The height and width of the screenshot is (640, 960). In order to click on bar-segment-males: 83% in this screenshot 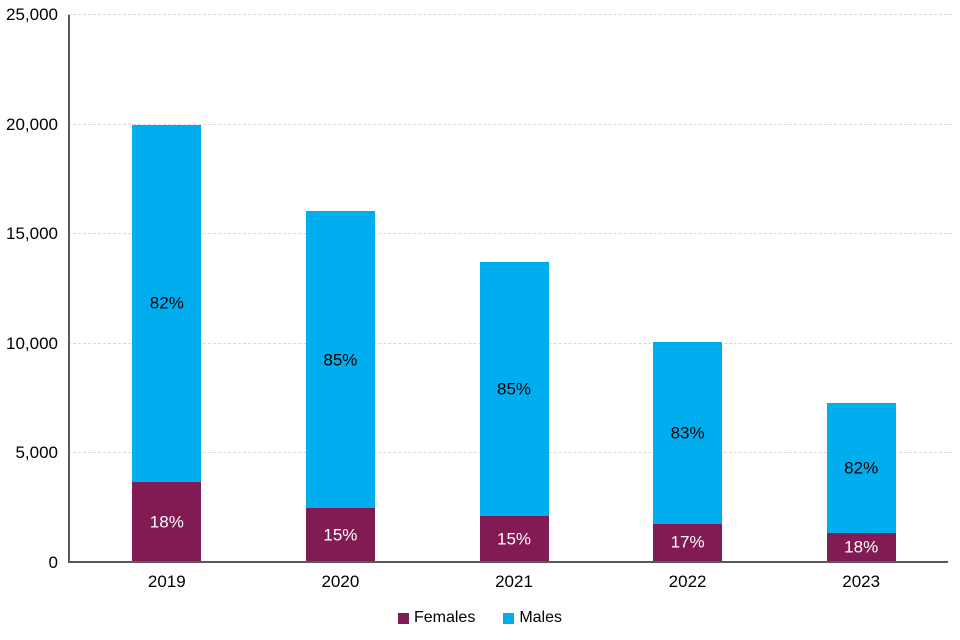, I will do `click(688, 432)`.